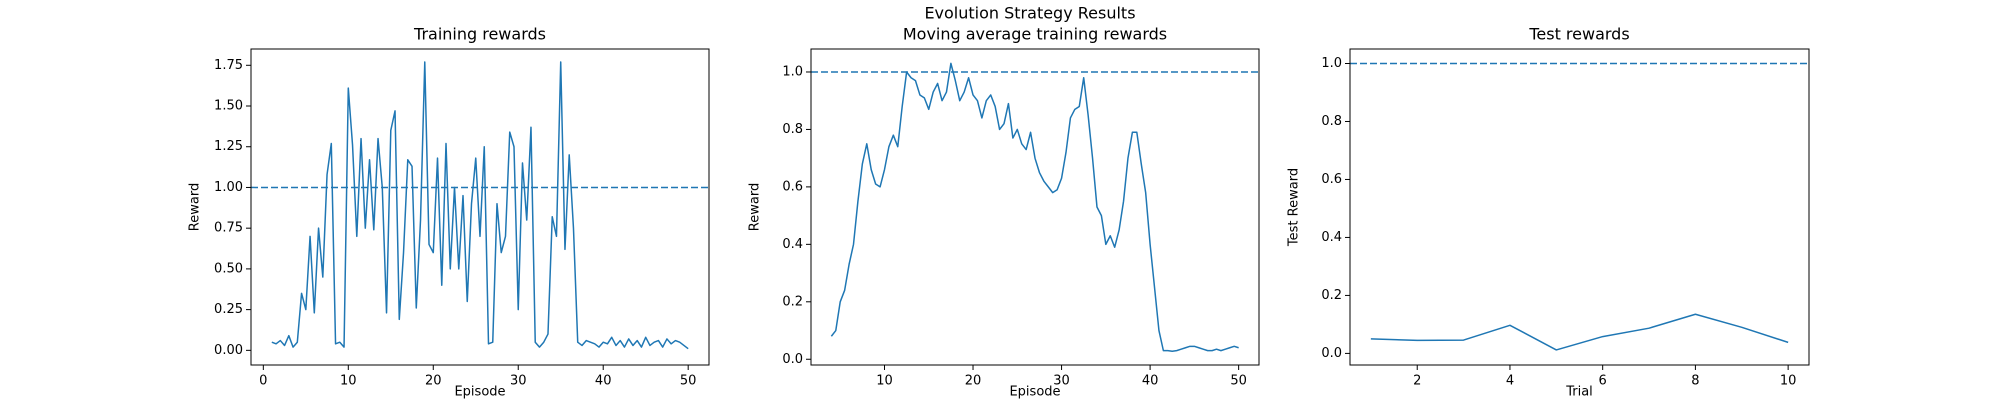  Describe the element at coordinates (479, 34) in the screenshot. I see `axes-title: Training rewards` at that location.